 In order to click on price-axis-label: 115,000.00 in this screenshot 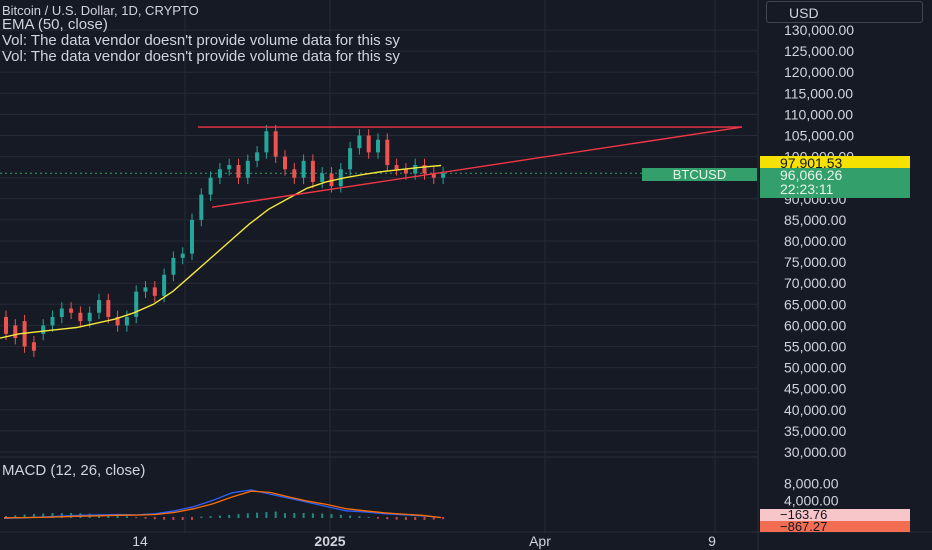, I will do `click(818, 93)`.